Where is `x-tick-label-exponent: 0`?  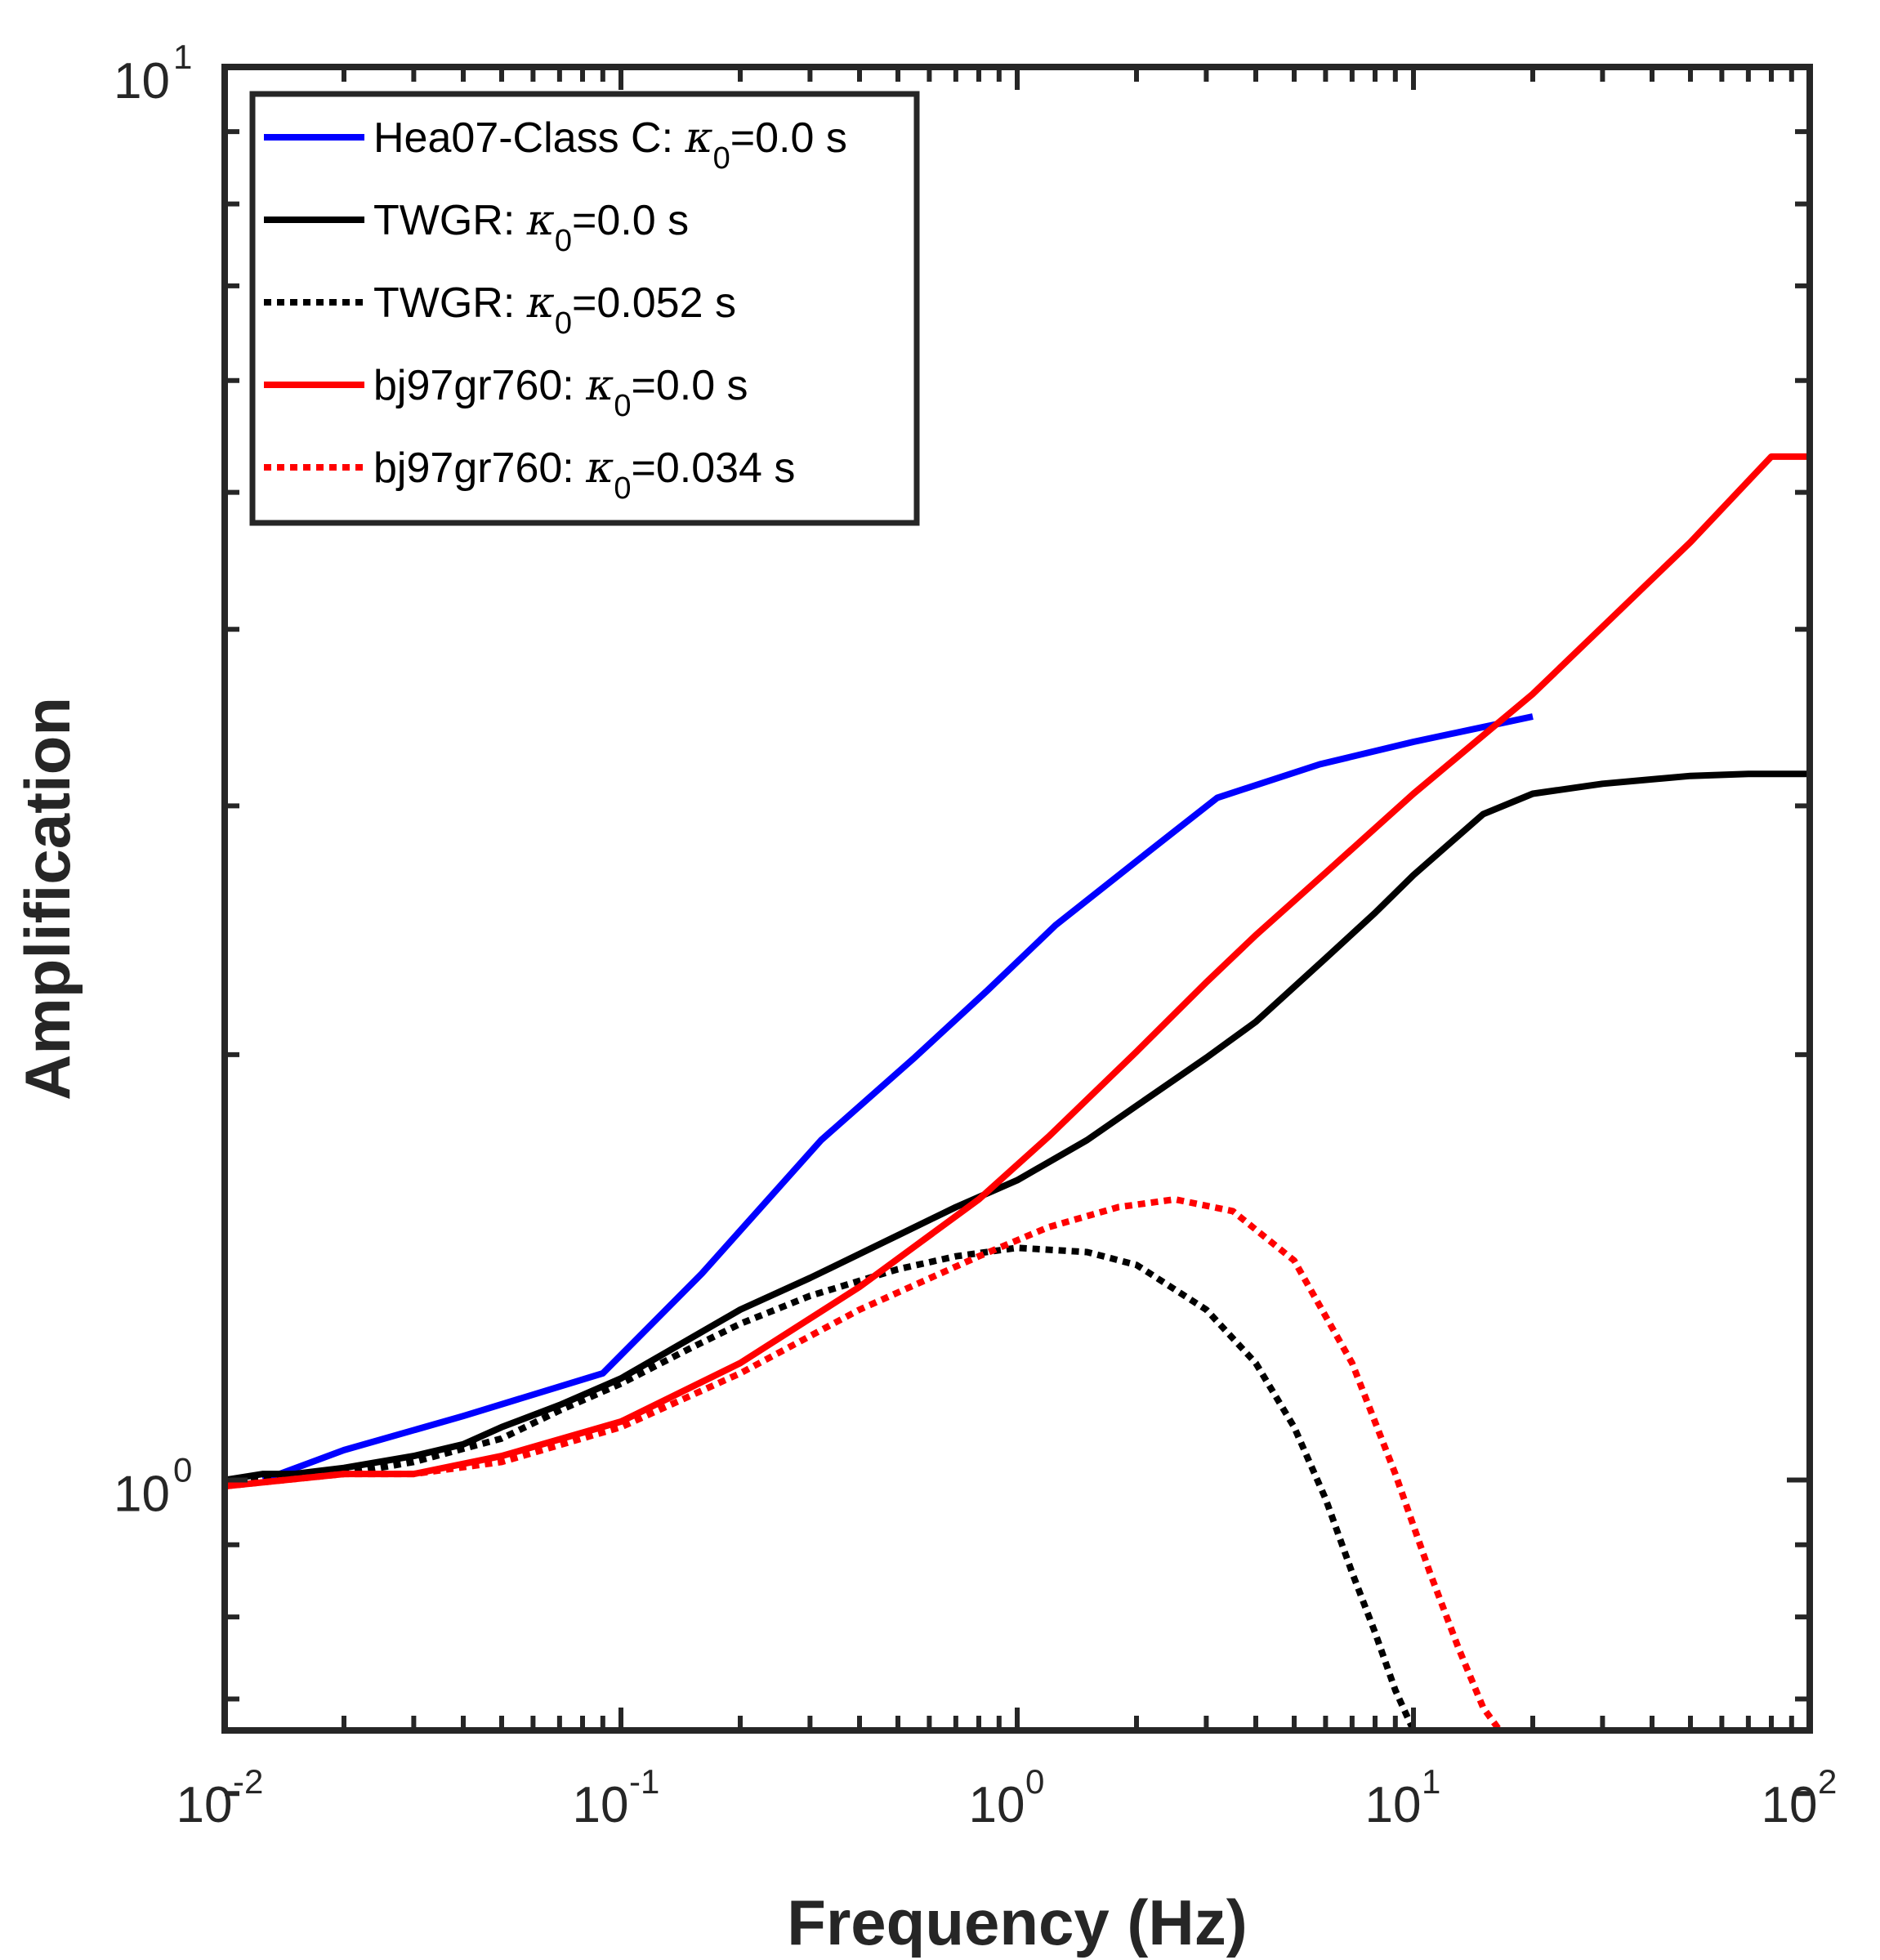
x-tick-label-exponent: 0 is located at coordinates (1035, 1781).